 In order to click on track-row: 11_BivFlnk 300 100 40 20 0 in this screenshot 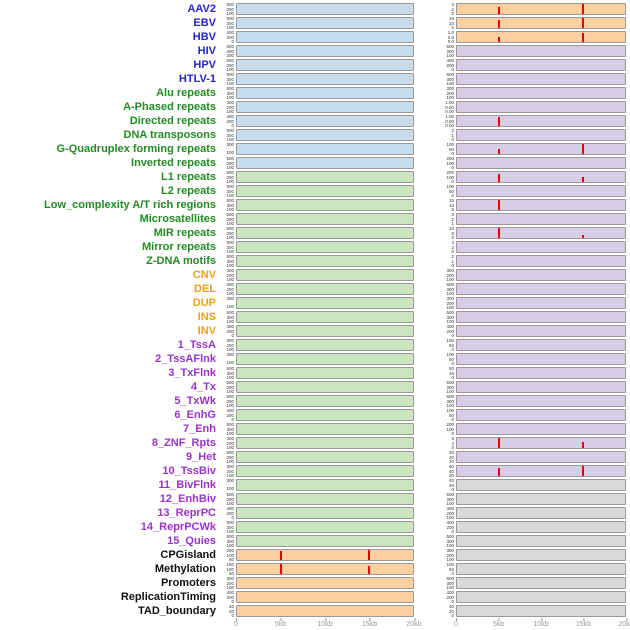, I will do `click(316, 485)`.